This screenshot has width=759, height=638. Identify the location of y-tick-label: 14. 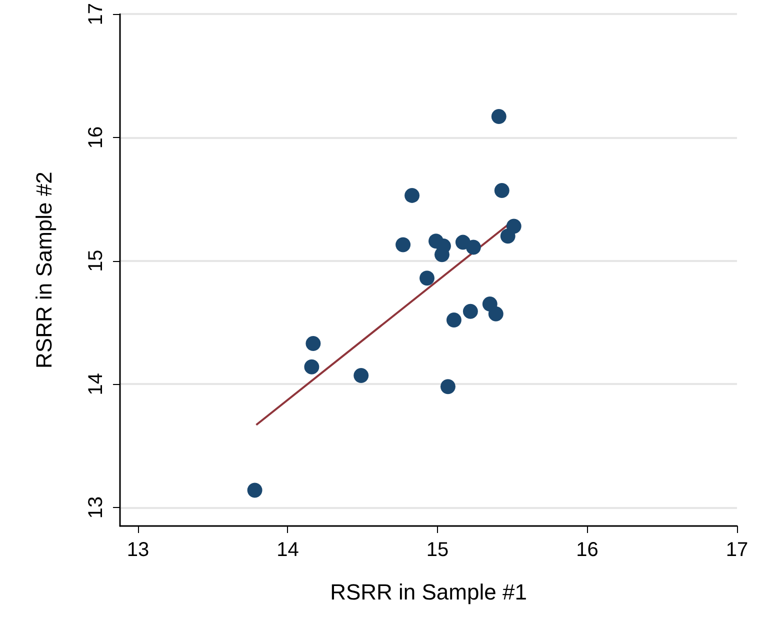
(96, 384).